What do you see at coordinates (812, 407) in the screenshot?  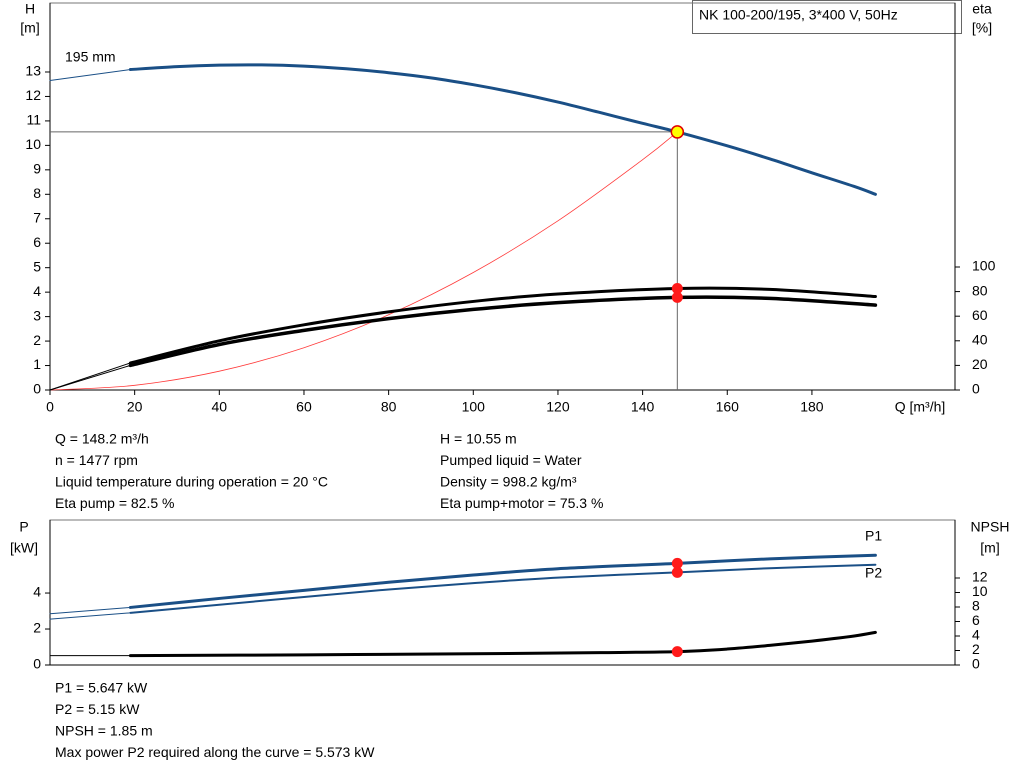 I see `x-tick-label: 180` at bounding box center [812, 407].